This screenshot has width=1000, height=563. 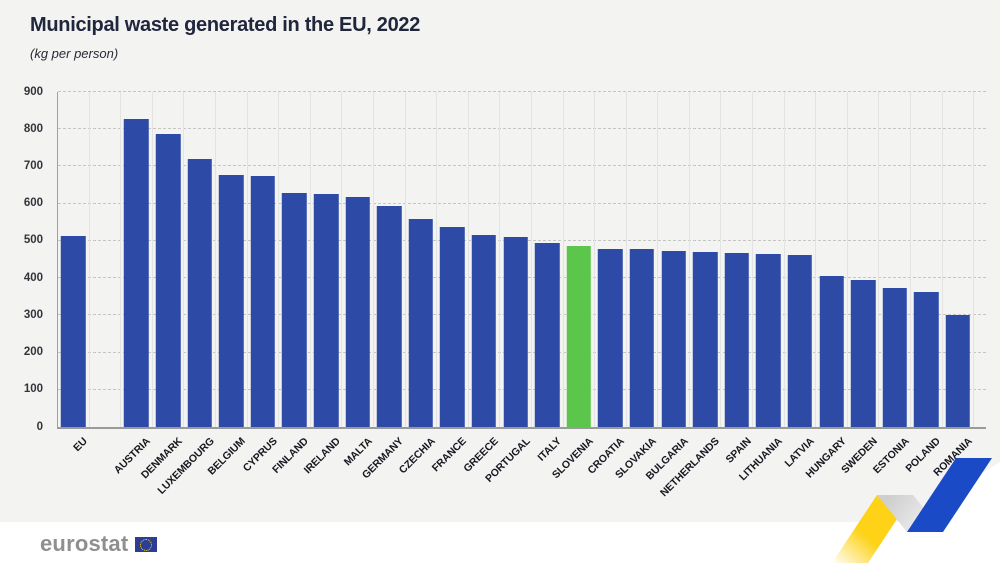 What do you see at coordinates (863, 353) in the screenshot?
I see `bar-sweden` at bounding box center [863, 353].